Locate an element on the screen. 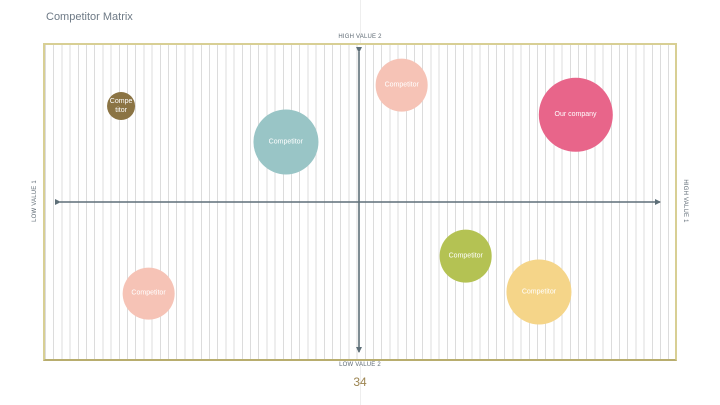 Image resolution: width=720 pixels, height=405 pixels. axis-label-top: HIGH VALUE 2 is located at coordinates (360, 37).